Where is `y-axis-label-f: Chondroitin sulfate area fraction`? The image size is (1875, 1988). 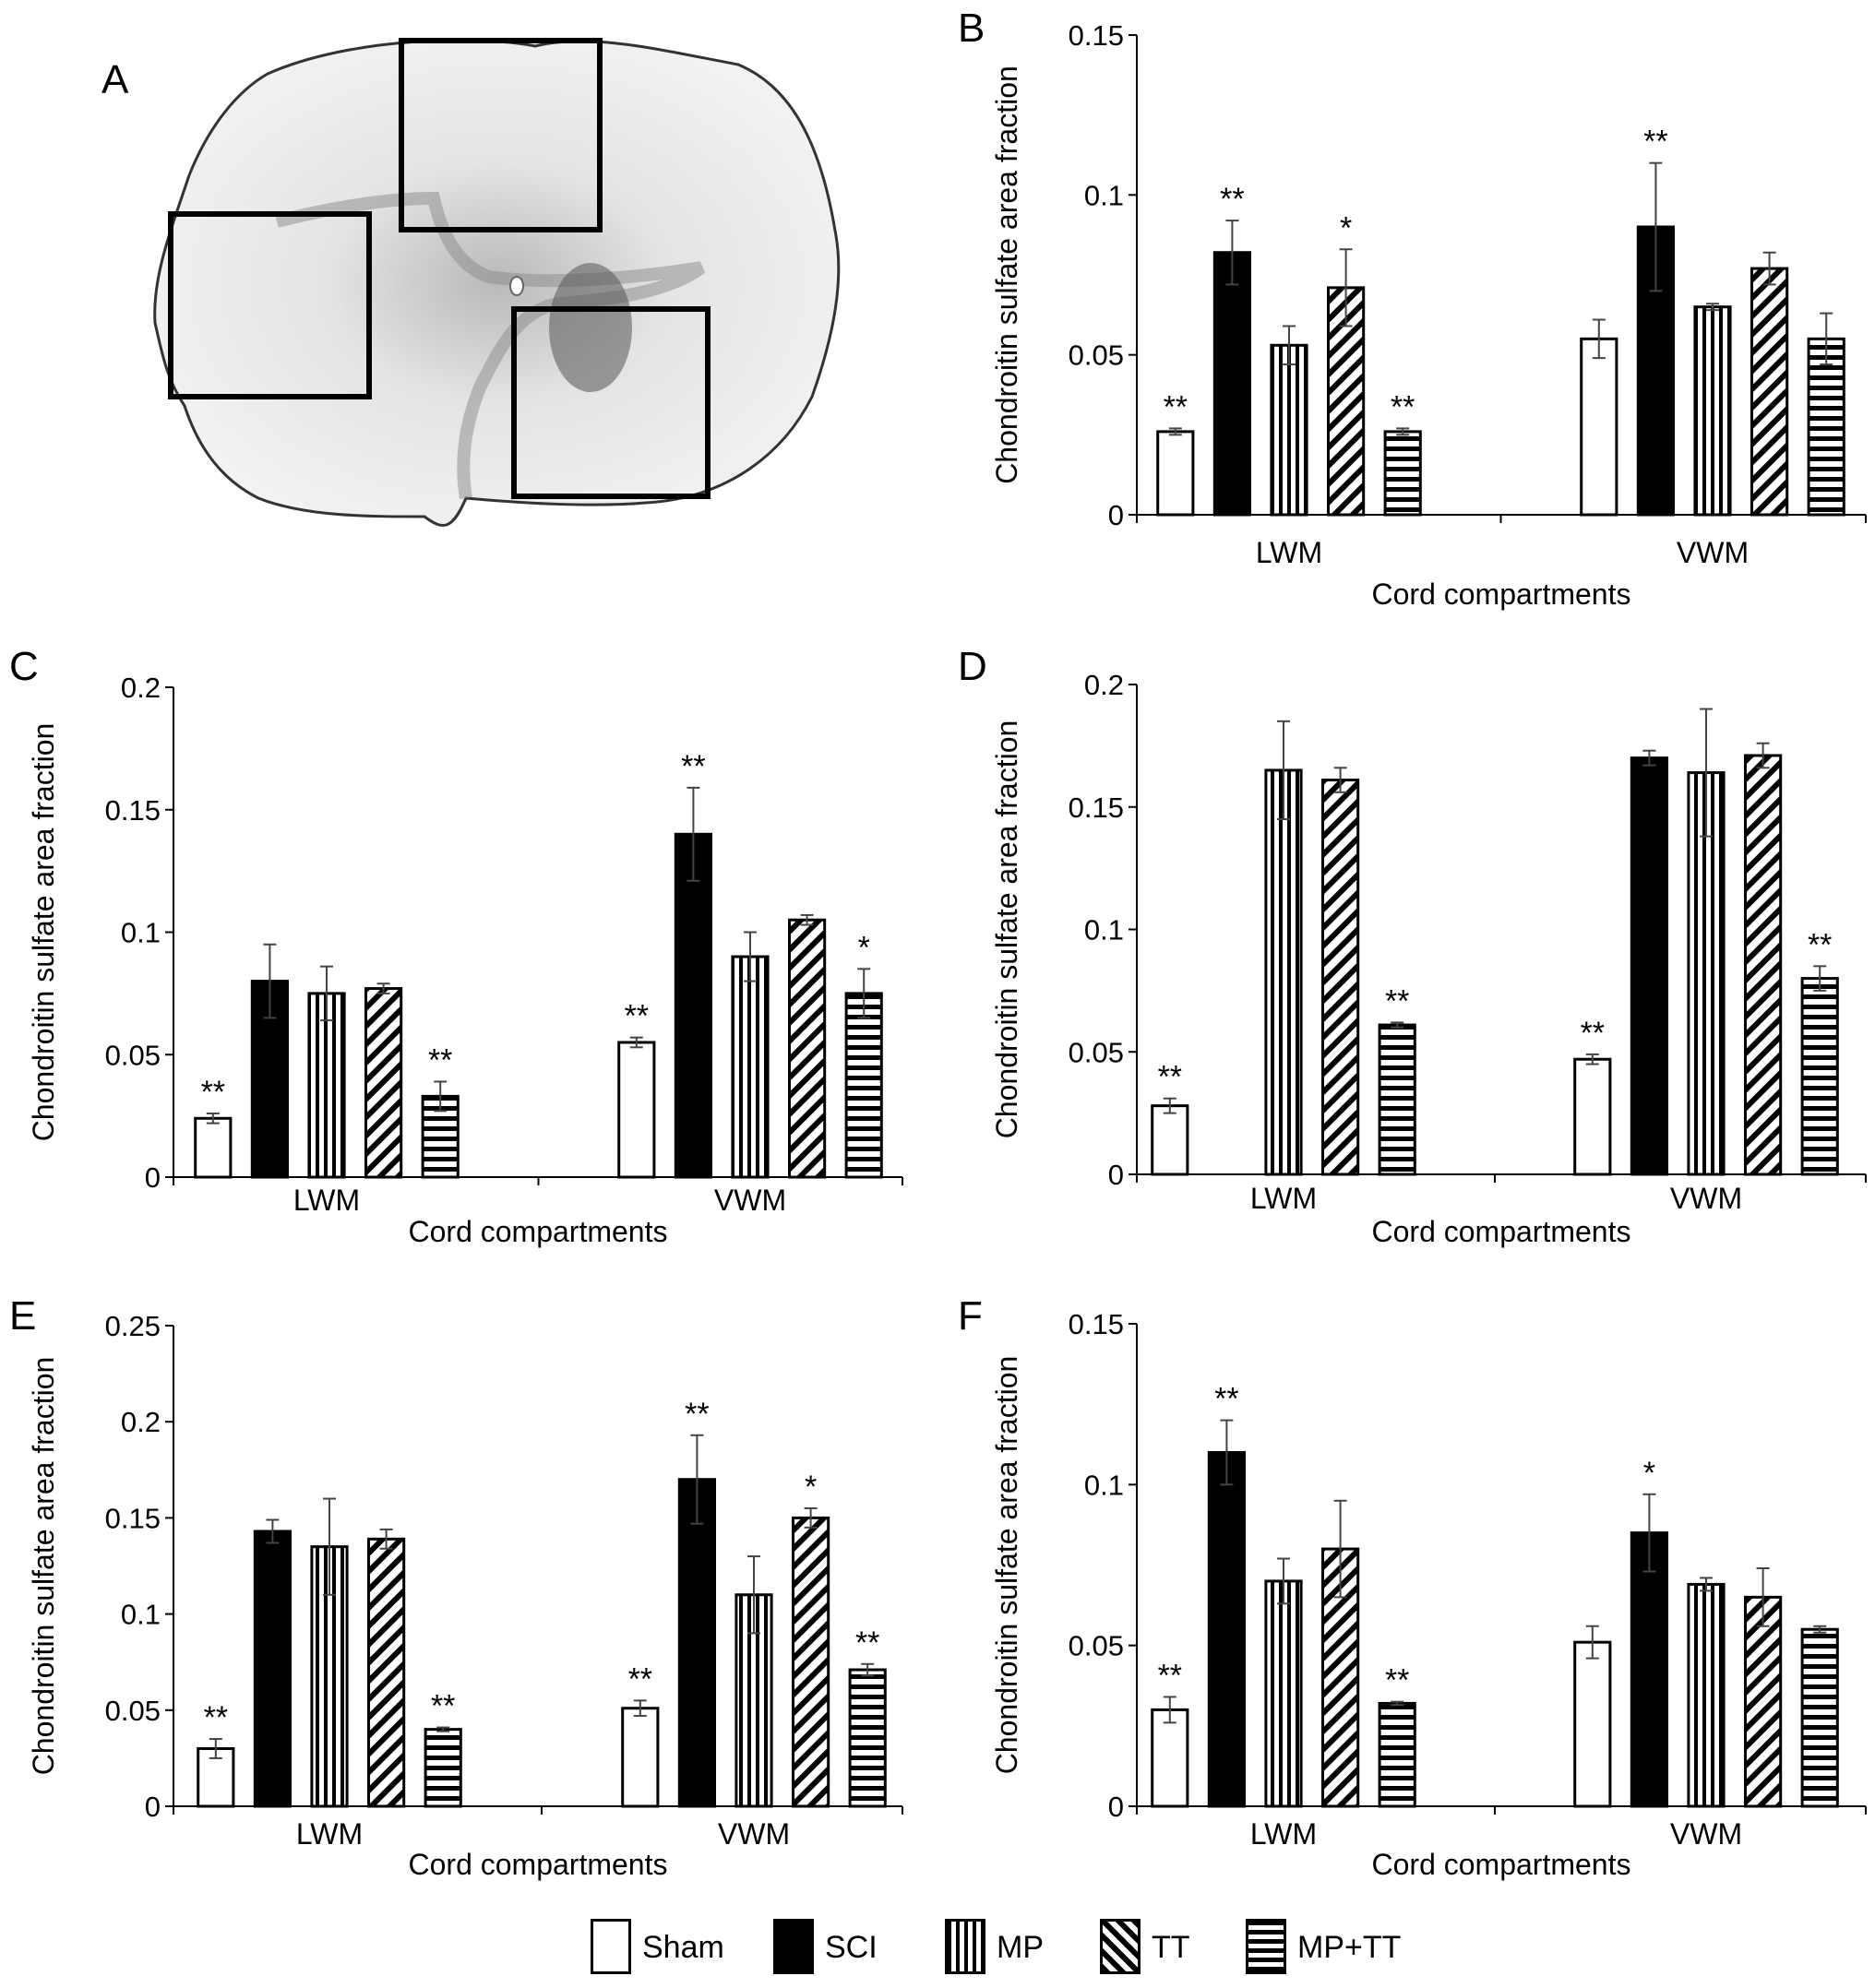
y-axis-label-f: Chondroitin sulfate area fraction is located at coordinates (1007, 1565).